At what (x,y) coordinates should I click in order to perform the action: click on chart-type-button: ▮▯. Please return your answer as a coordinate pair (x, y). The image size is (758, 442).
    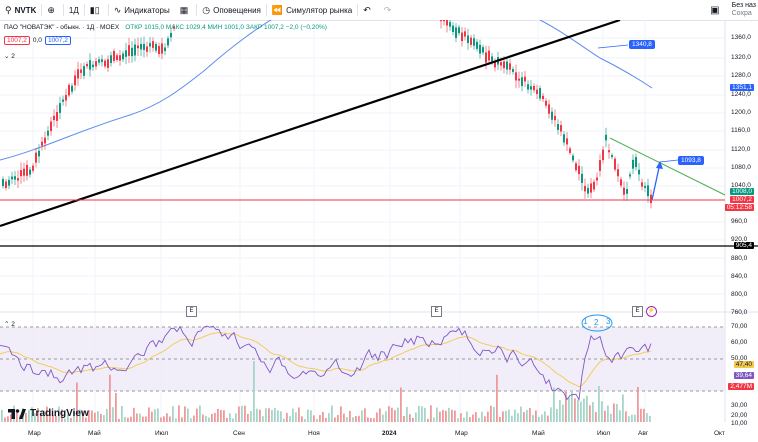
    Looking at the image, I should click on (96, 10).